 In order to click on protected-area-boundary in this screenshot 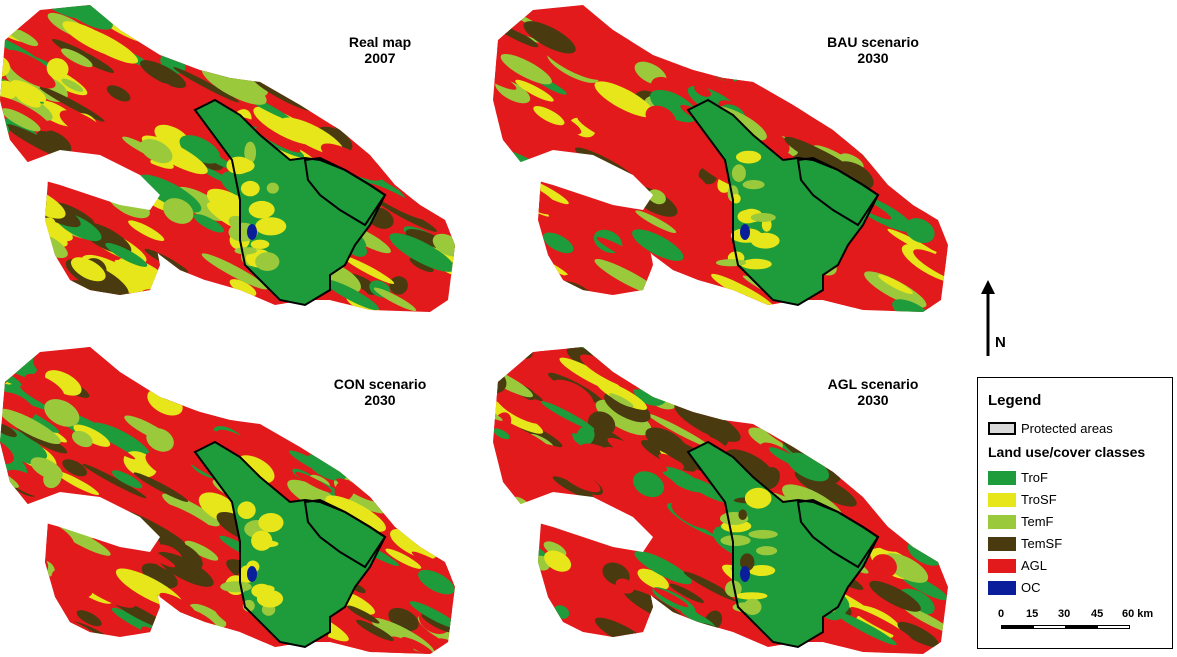, I will do `click(290, 202)`.